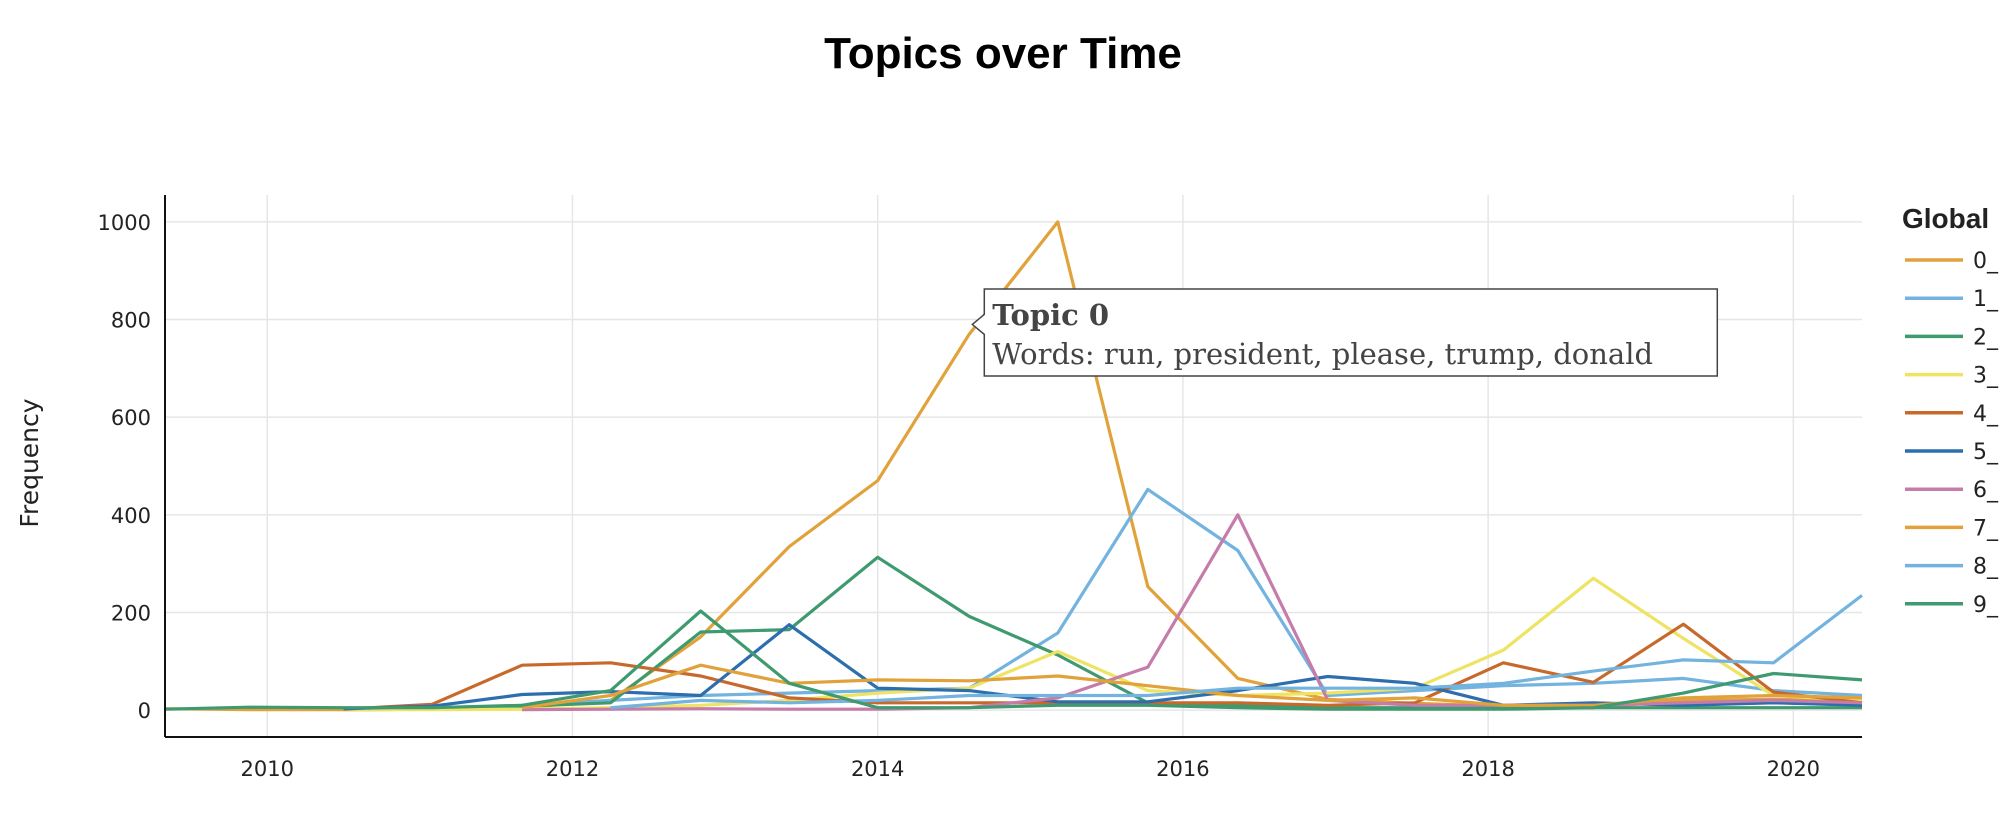 This screenshot has width=2008, height=814. I want to click on legend-label: 3_, so click(1986, 376).